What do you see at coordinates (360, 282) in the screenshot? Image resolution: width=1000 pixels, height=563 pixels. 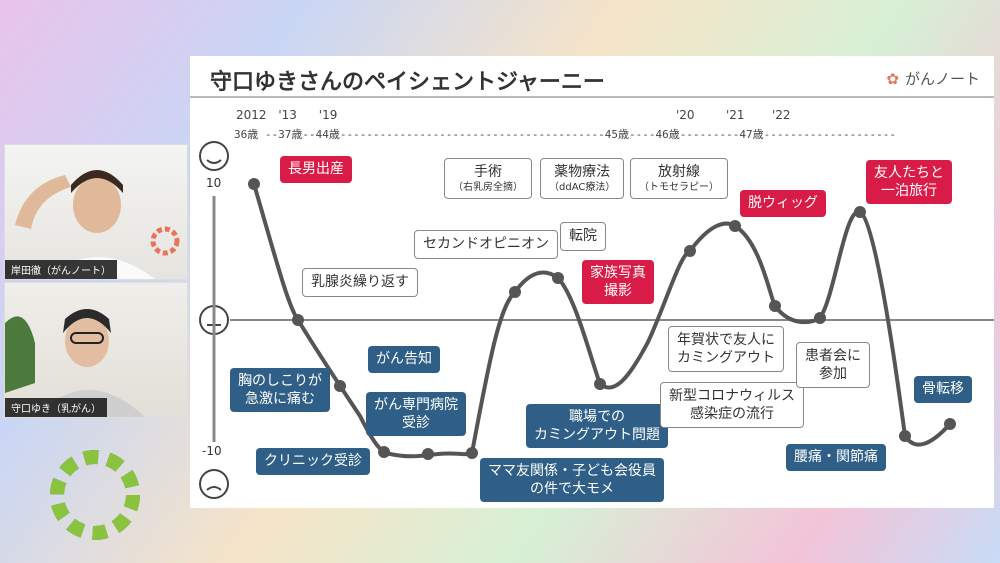 I see `event-box: 乳腺炎繰り返す` at bounding box center [360, 282].